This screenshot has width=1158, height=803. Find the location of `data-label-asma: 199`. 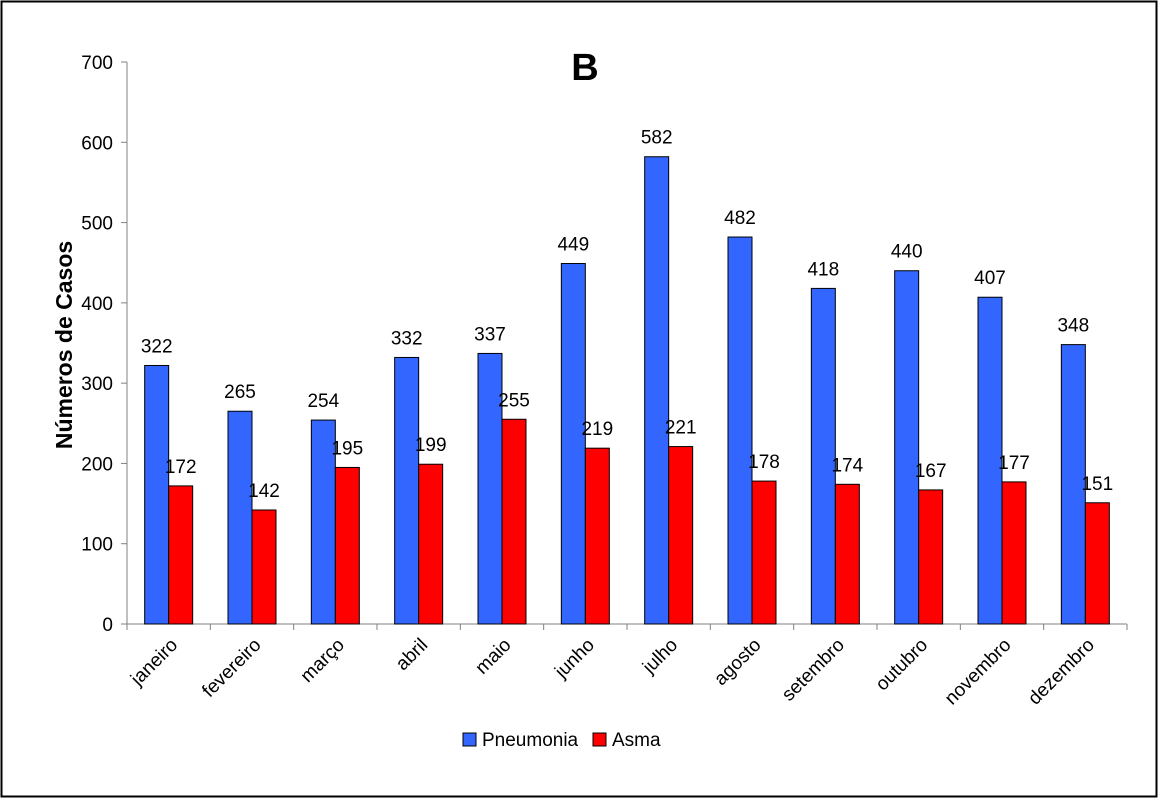

data-label-asma: 199 is located at coordinates (431, 445).